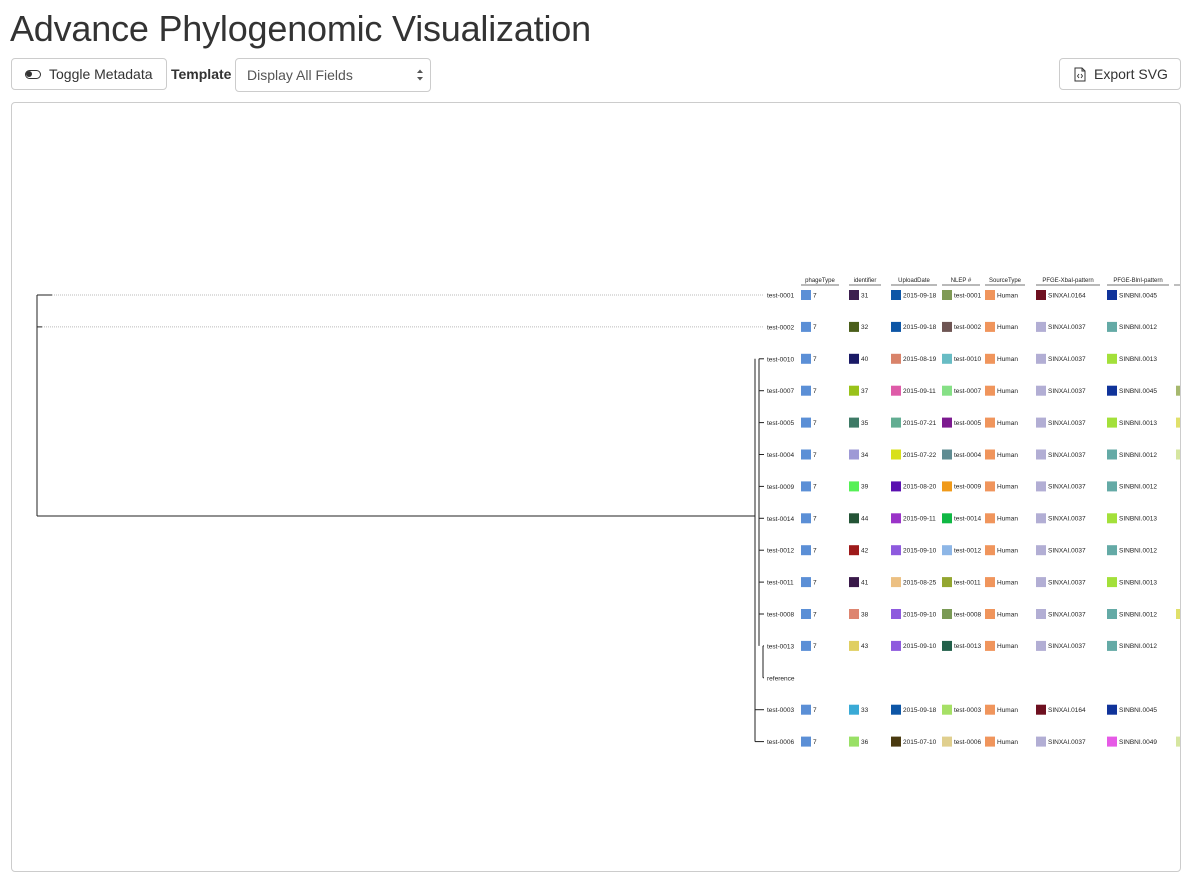 This screenshot has height=886, width=1198. What do you see at coordinates (919, 391) in the screenshot?
I see `metadata-cell-text: 2015-09-11` at bounding box center [919, 391].